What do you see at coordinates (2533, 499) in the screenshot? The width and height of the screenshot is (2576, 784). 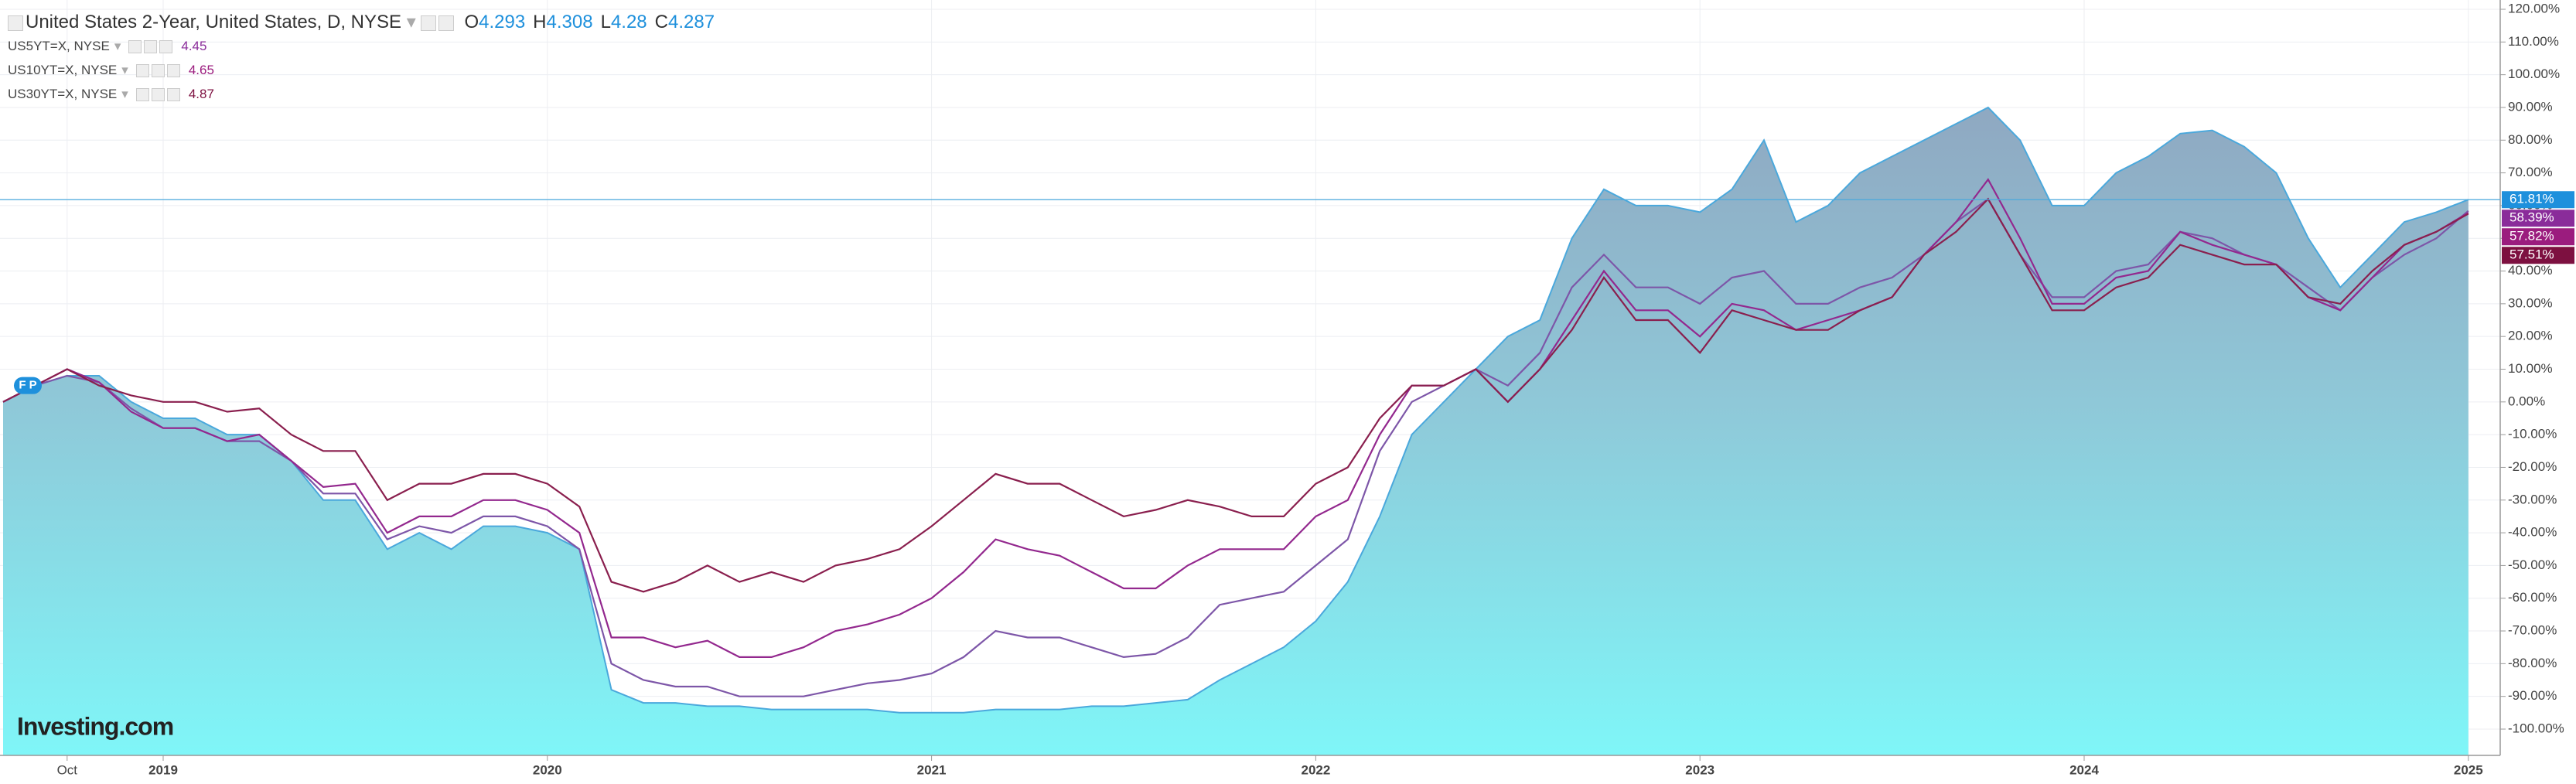 I see `y-tick-label: -30.00%` at bounding box center [2533, 499].